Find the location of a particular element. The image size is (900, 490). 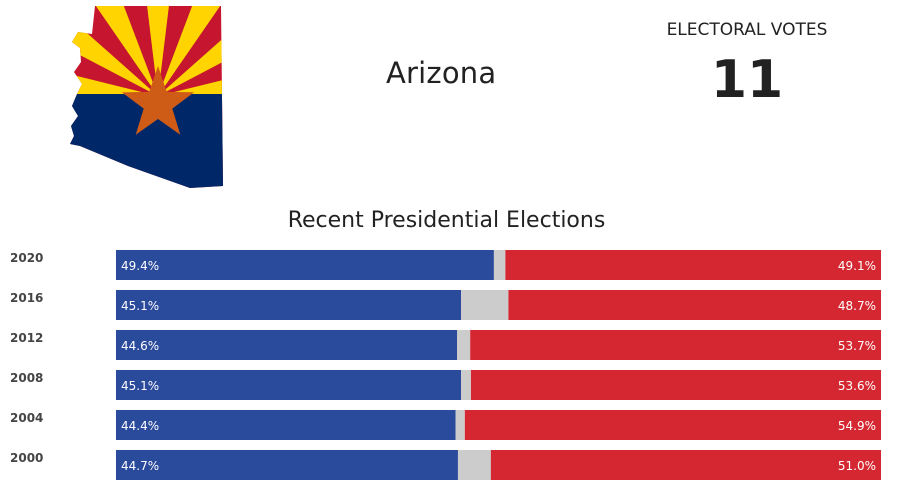

flag-fill is located at coordinates (146, 97).